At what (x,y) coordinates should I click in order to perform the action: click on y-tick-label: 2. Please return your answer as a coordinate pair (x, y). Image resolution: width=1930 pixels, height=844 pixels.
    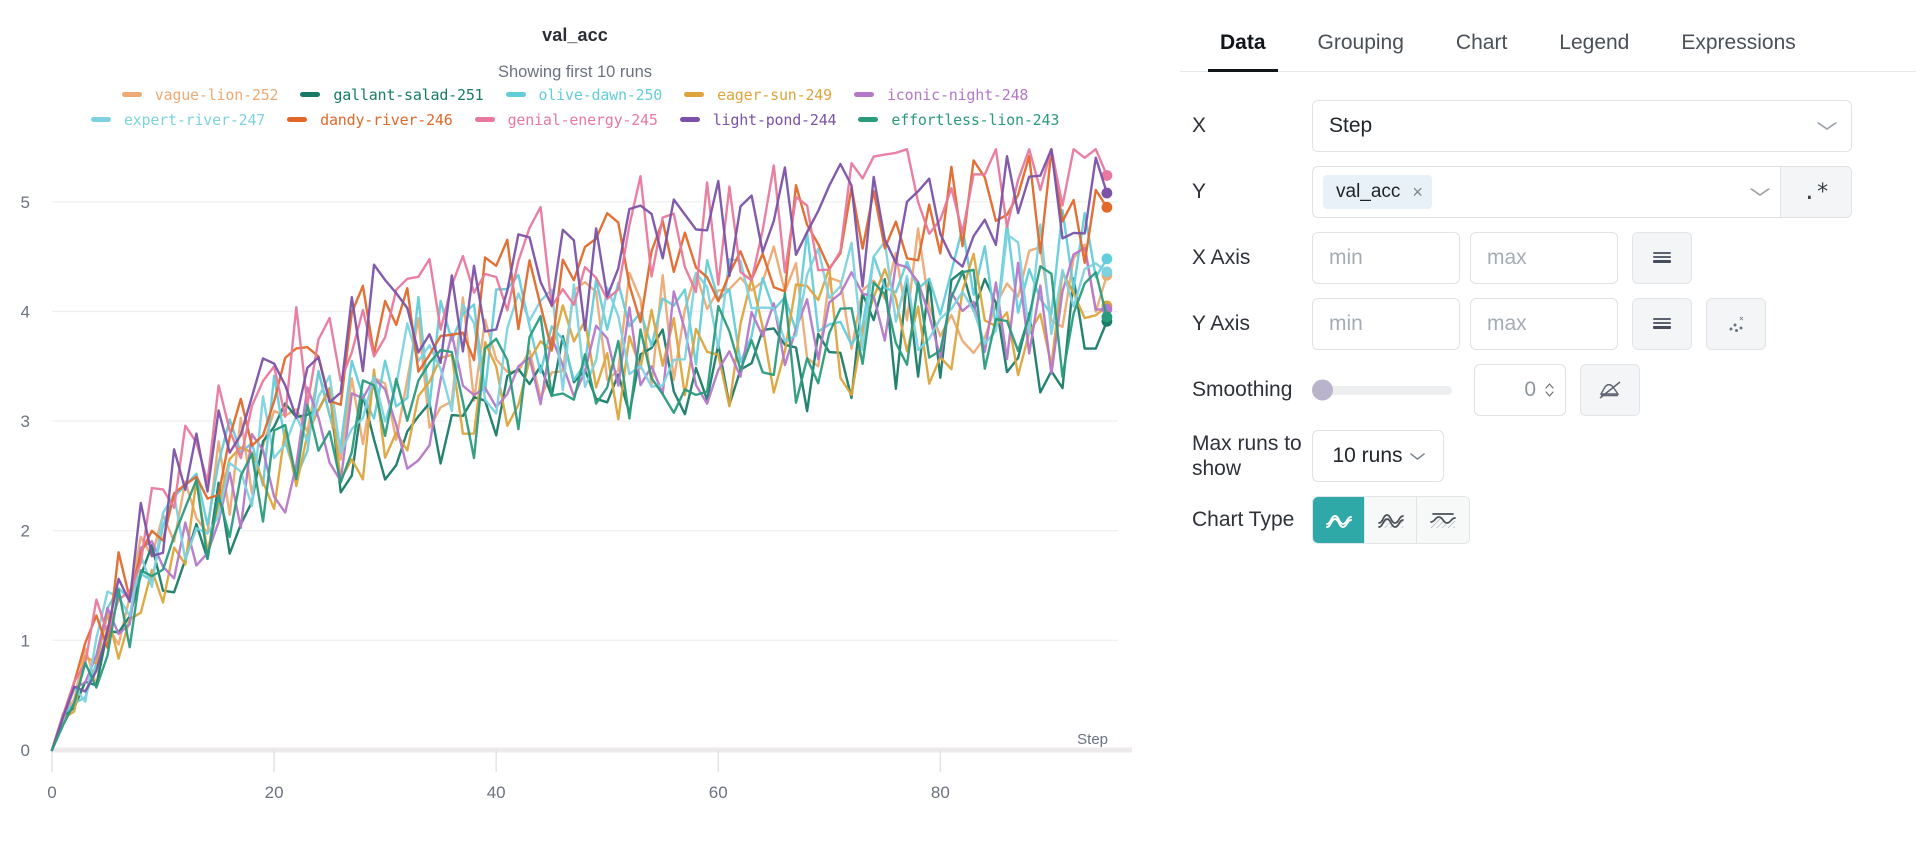
    Looking at the image, I should click on (25, 531).